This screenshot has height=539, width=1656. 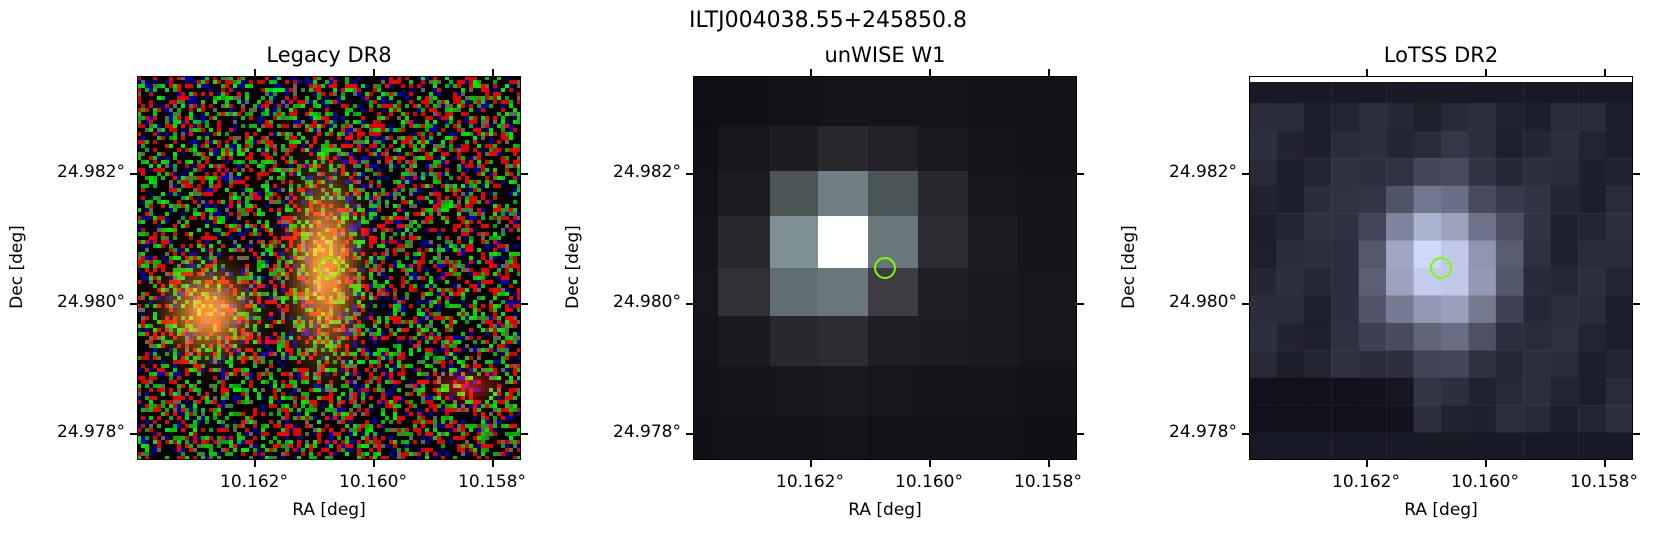 What do you see at coordinates (329, 55) in the screenshot?
I see `panel-title-legacy: Legacy DR8` at bounding box center [329, 55].